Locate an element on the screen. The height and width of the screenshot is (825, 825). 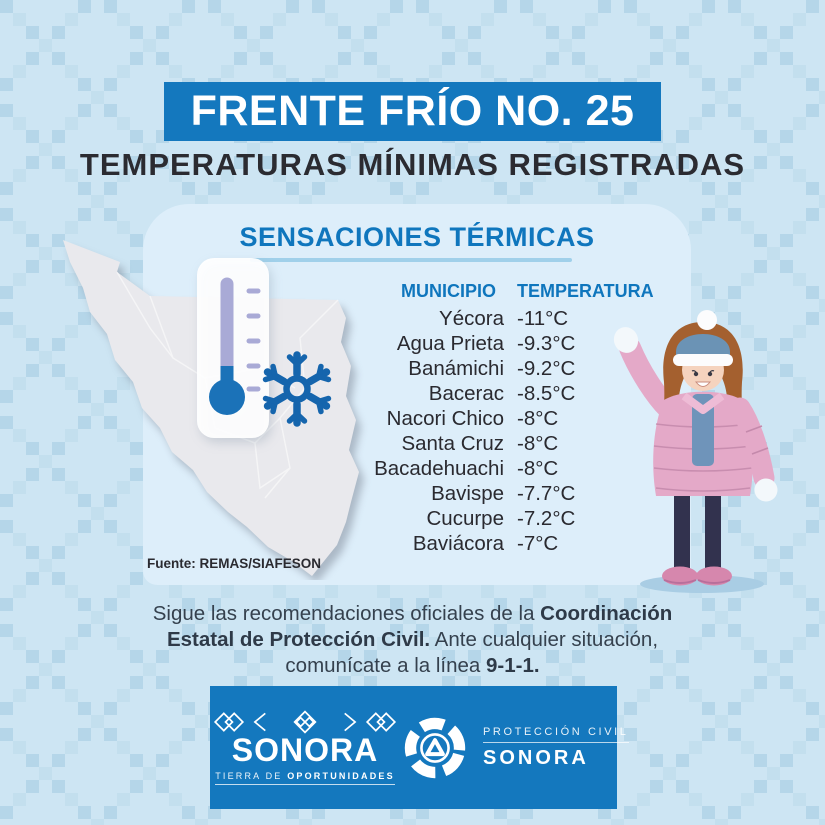
proteccion-civil-logo: PROTECCIÓN CIVIL SONORA is located at coordinates (514, 748).